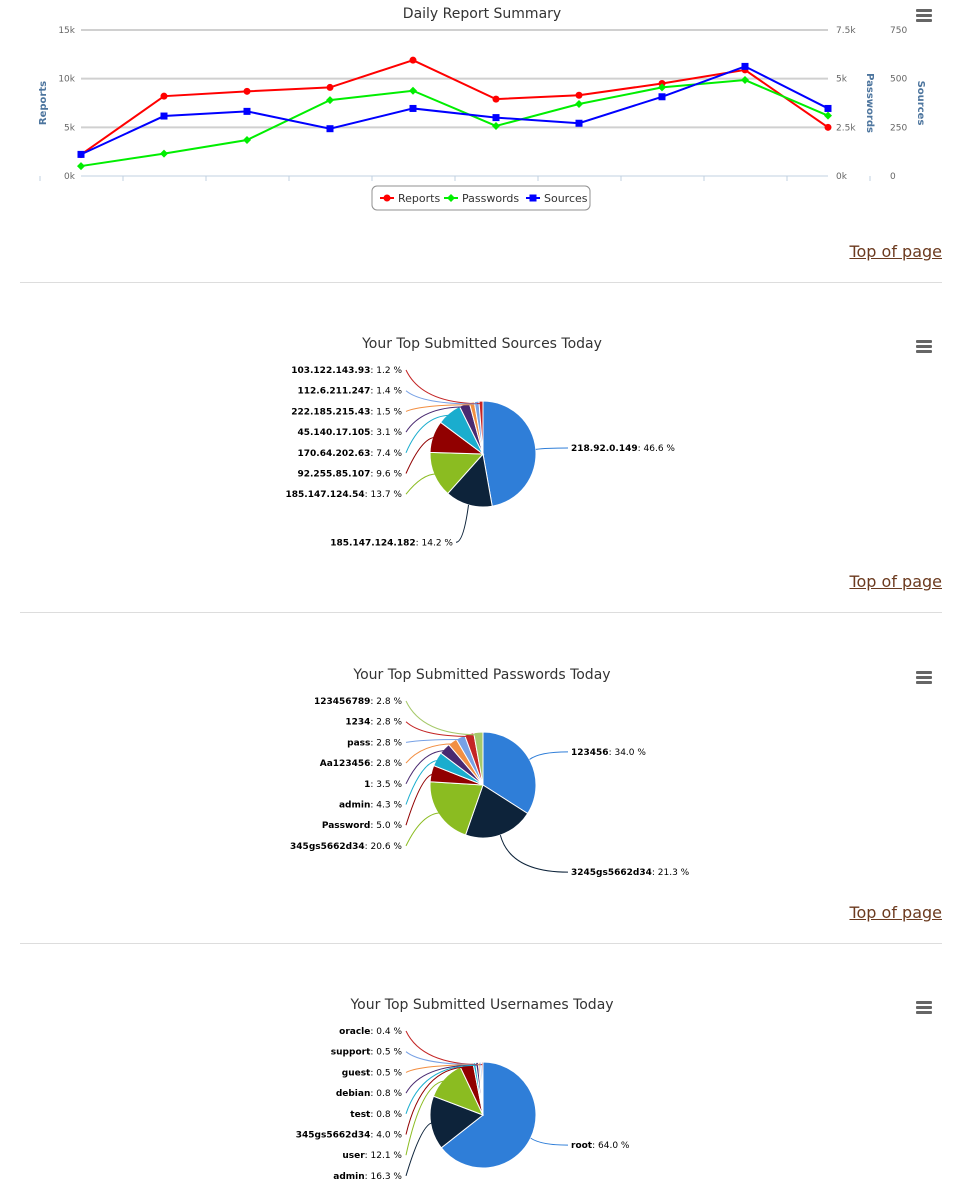  I want to click on legend-box, so click(481, 198).